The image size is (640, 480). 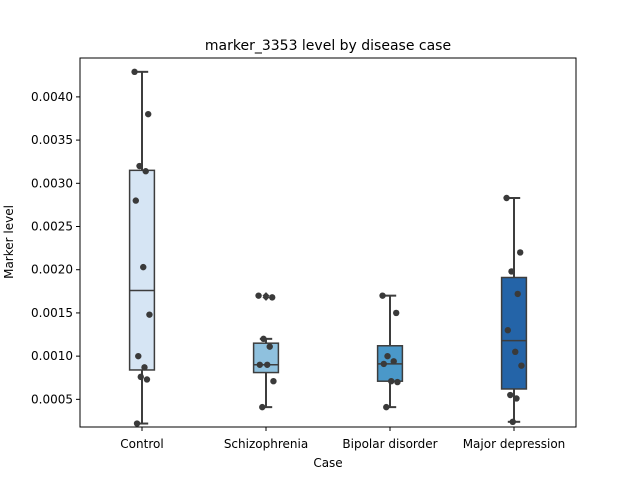 What do you see at coordinates (266, 444) in the screenshot?
I see `x-tick-label: Schizophrenia` at bounding box center [266, 444].